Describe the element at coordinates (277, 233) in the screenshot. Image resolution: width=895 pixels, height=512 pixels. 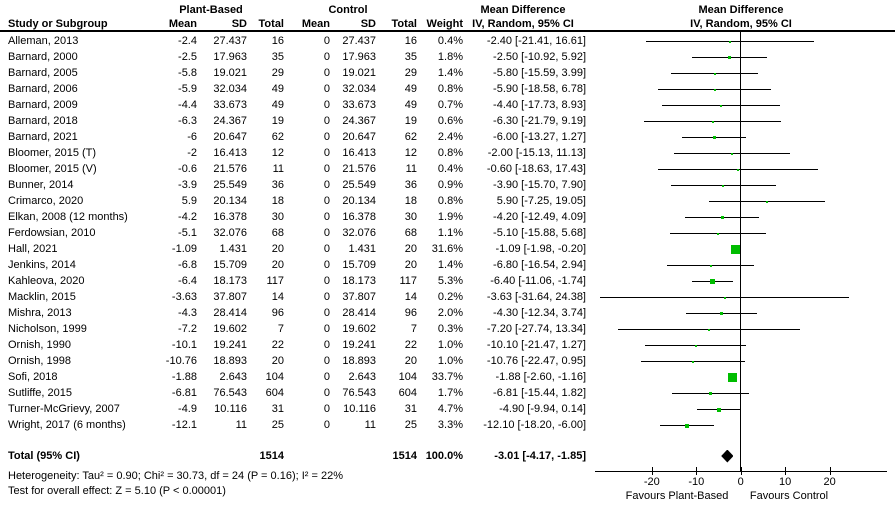
I see `pb-total: 68` at that location.